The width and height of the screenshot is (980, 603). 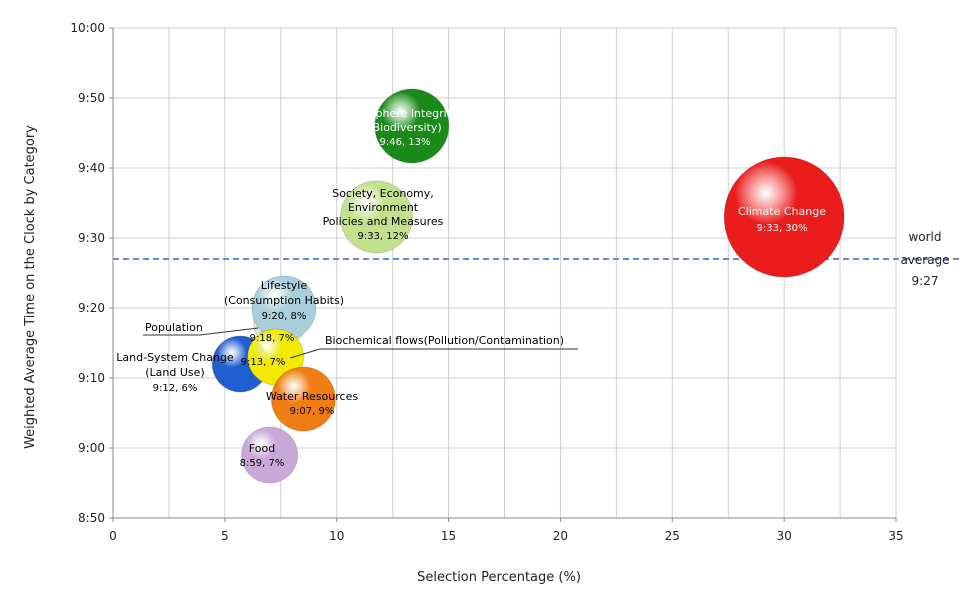 What do you see at coordinates (924, 237) in the screenshot?
I see `world-average-label: world` at bounding box center [924, 237].